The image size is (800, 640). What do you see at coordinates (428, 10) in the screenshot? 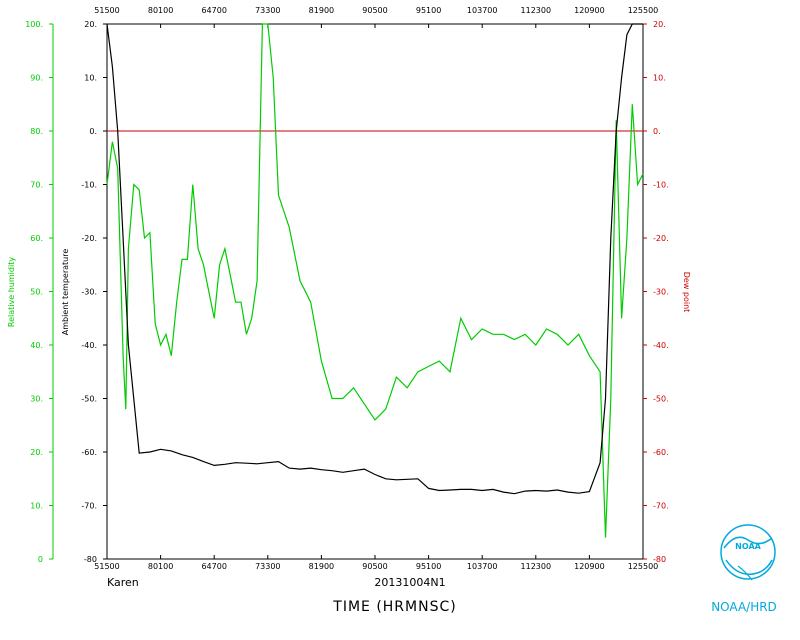
I see `x-tick-label-top: 95100` at bounding box center [428, 10].